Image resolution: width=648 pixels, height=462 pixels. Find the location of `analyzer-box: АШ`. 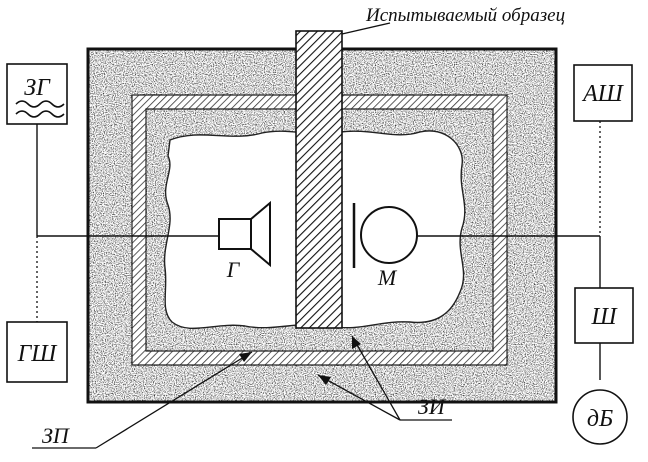

analyzer-box: АШ is located at coordinates (603, 93).